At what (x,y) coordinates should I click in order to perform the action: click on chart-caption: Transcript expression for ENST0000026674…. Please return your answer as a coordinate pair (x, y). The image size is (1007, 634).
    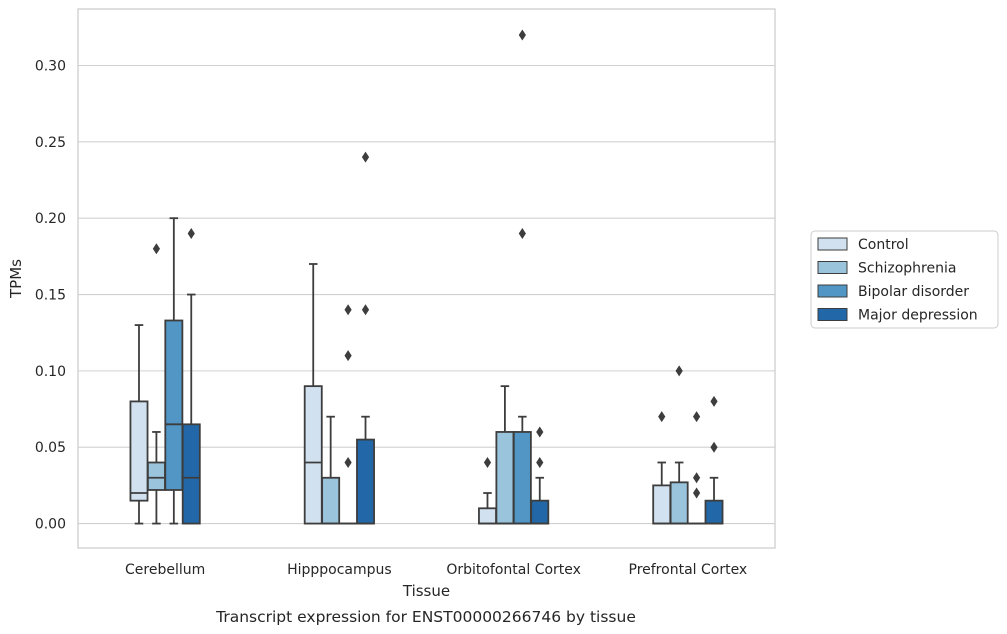
    Looking at the image, I should click on (425, 617).